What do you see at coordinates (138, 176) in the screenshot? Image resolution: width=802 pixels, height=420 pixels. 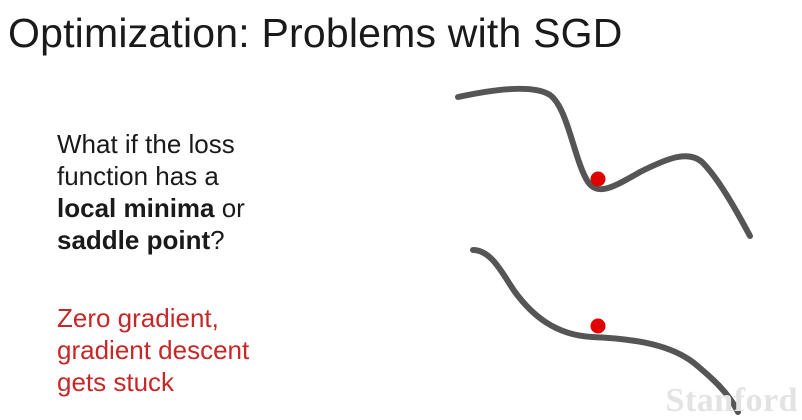 I see `question-line-2: function has a` at bounding box center [138, 176].